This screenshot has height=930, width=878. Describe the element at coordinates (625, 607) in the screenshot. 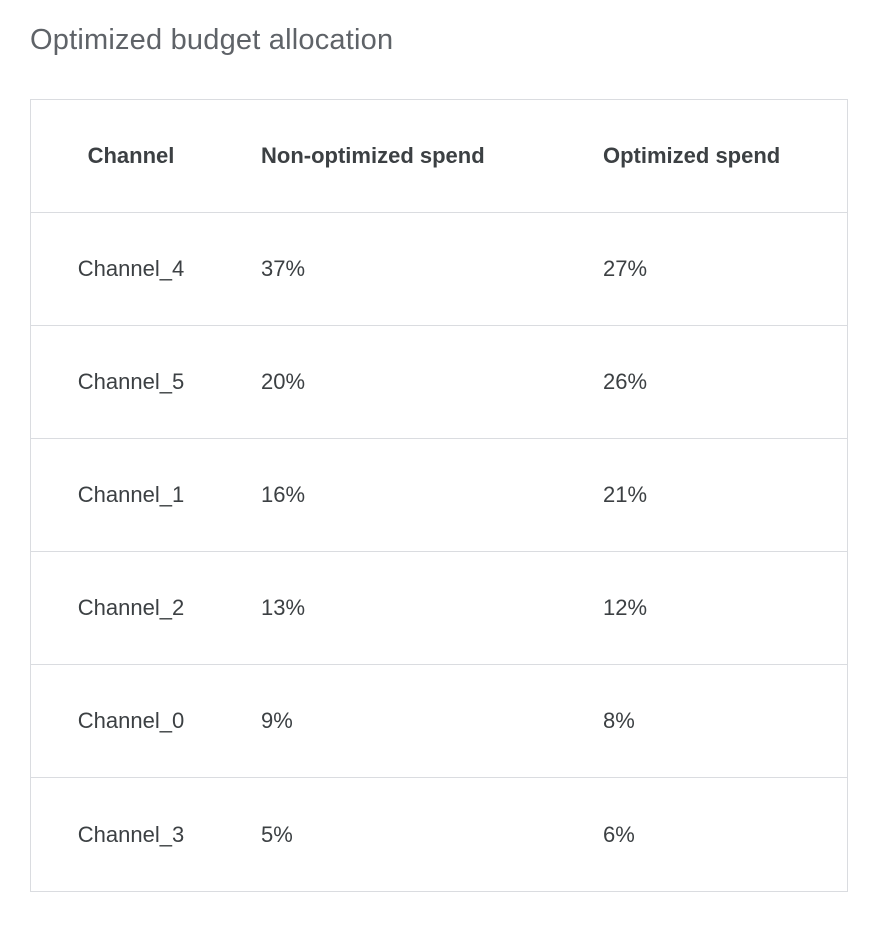

I see `cell-optimized-spend: 12%` at that location.